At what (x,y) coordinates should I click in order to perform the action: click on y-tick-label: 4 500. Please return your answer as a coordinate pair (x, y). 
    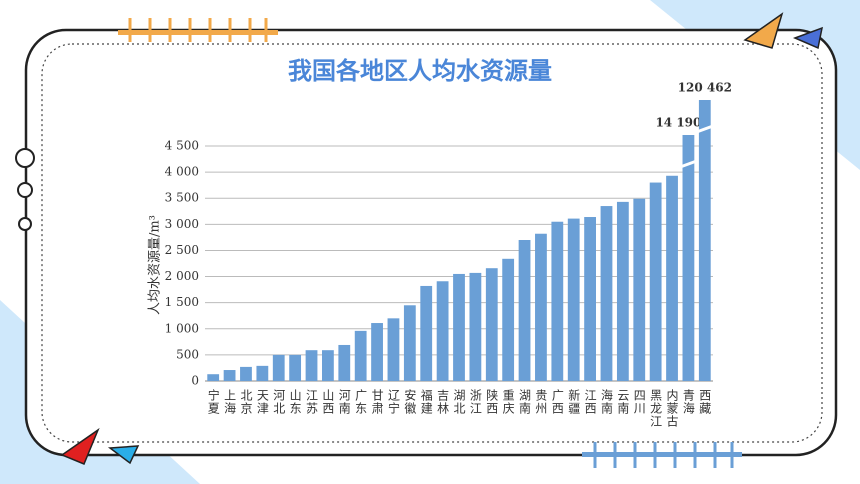
    Looking at the image, I should click on (182, 146).